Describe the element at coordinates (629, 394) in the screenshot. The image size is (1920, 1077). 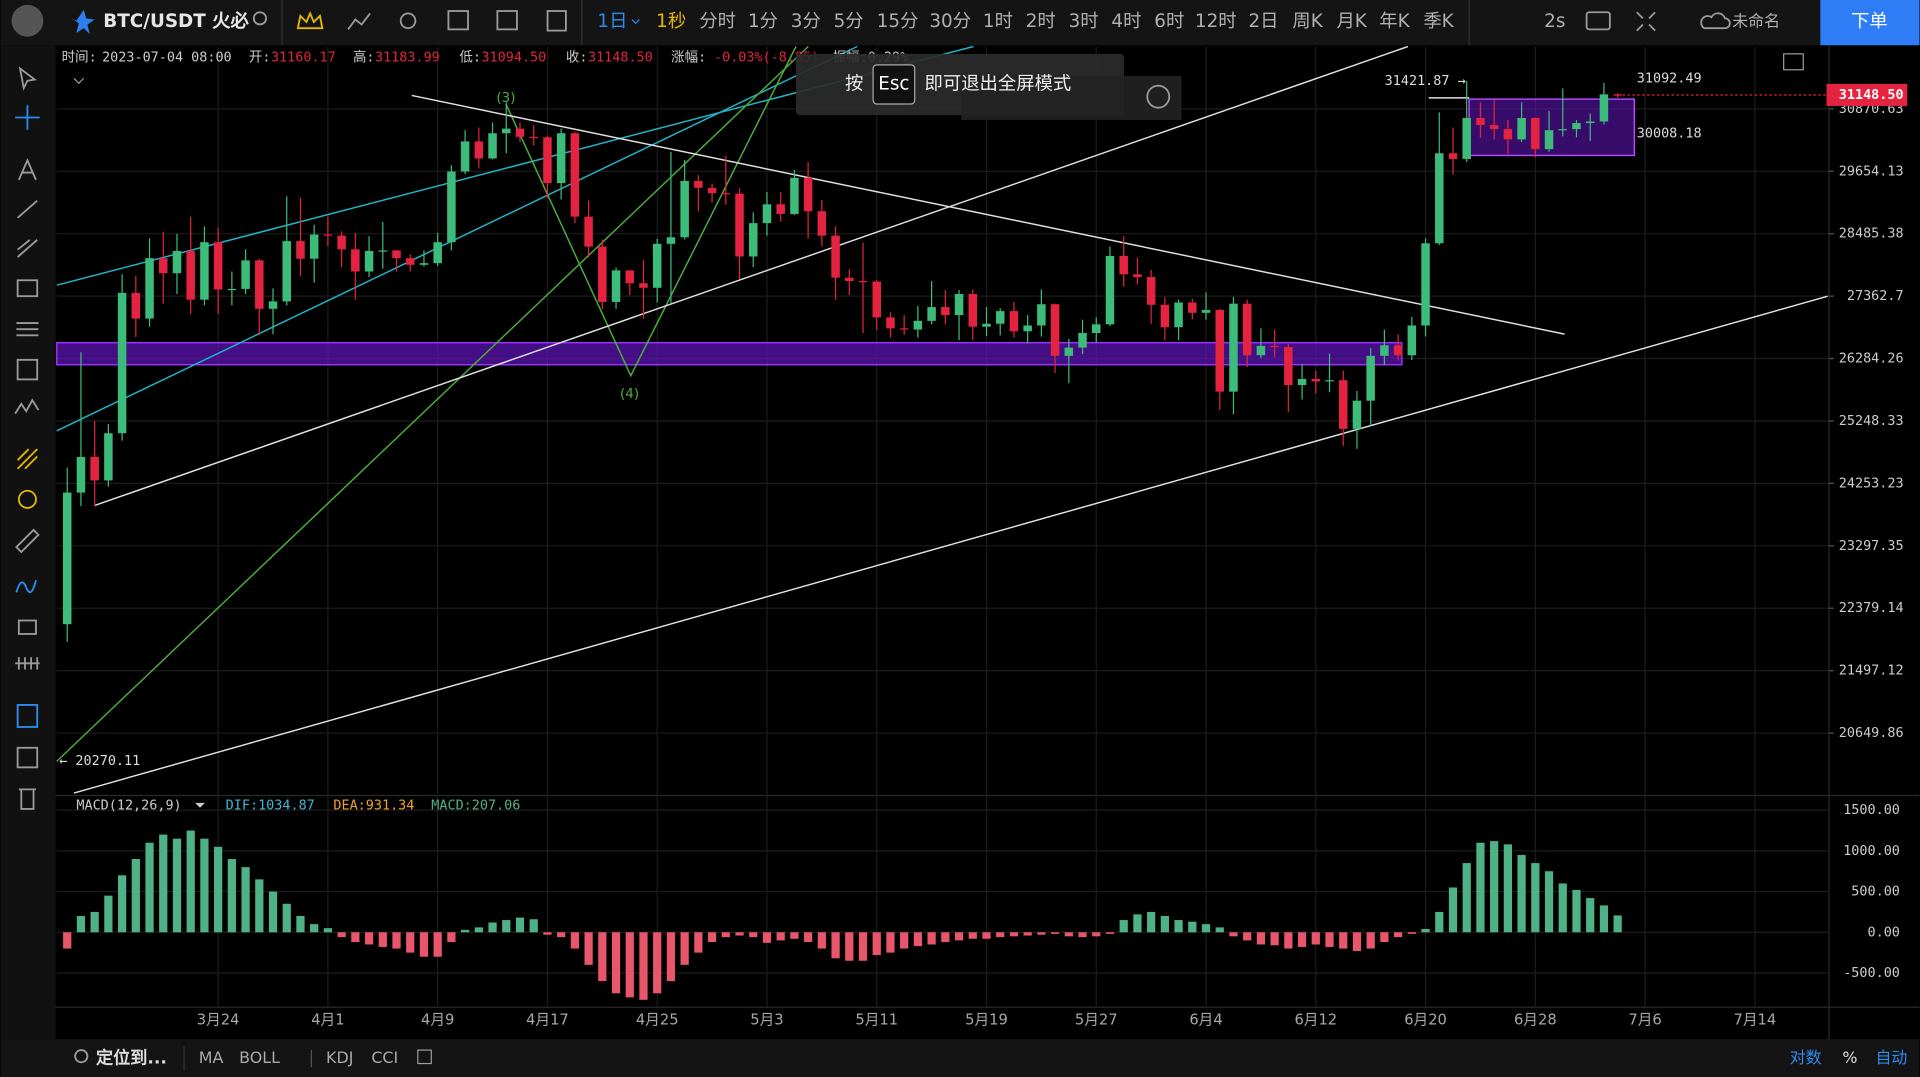
I see `wave-label: (4)` at that location.